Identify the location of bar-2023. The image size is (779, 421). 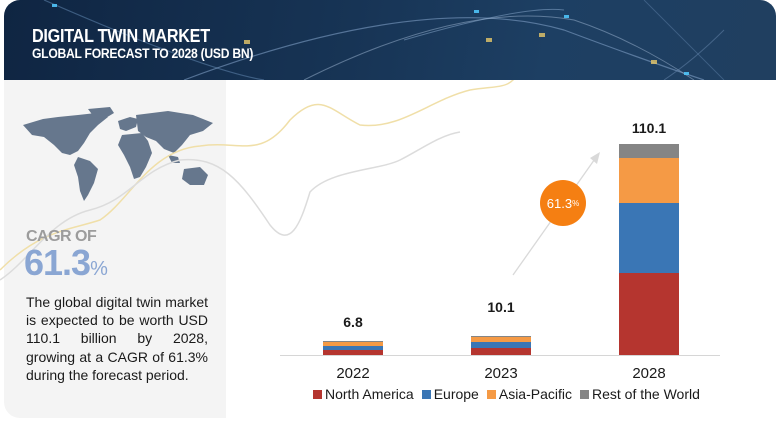
(501, 345).